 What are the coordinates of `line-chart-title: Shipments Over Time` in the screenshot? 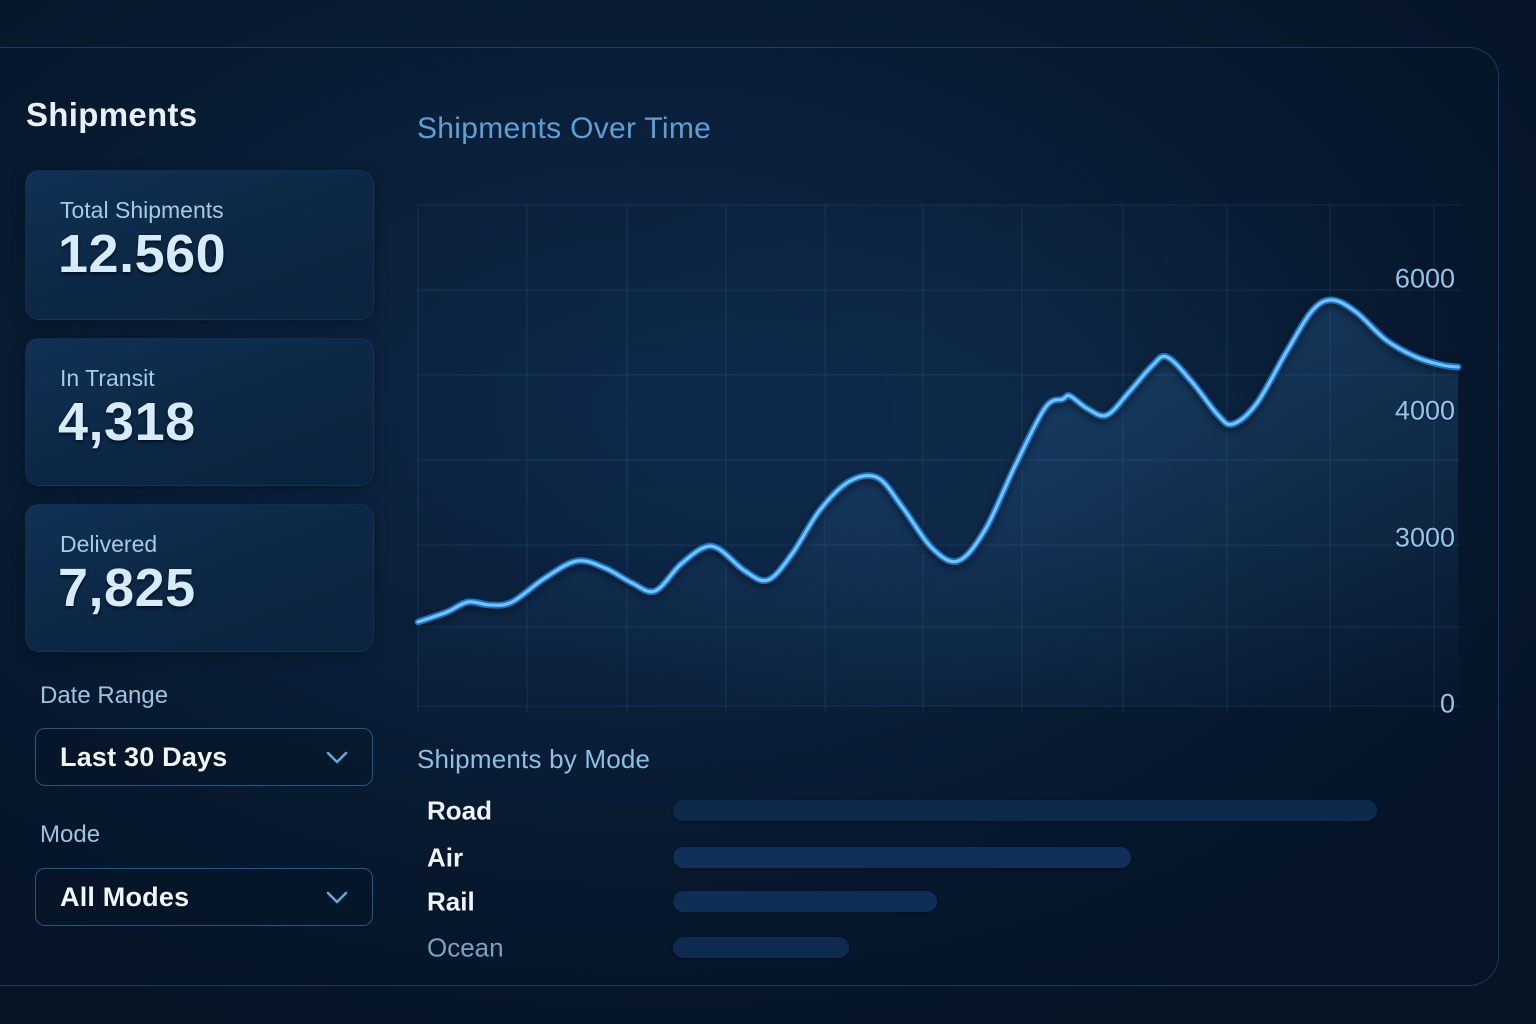 It's located at (564, 128).